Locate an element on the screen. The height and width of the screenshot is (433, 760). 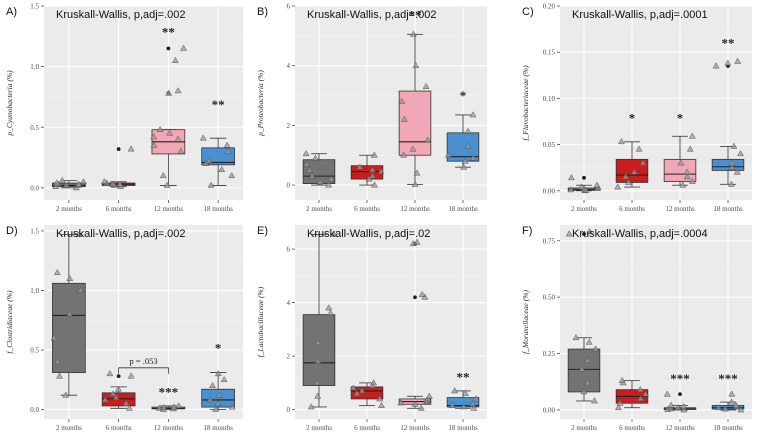
panel-title: Kruskall-Wallis, p,adj=.02 is located at coordinates (368, 234).